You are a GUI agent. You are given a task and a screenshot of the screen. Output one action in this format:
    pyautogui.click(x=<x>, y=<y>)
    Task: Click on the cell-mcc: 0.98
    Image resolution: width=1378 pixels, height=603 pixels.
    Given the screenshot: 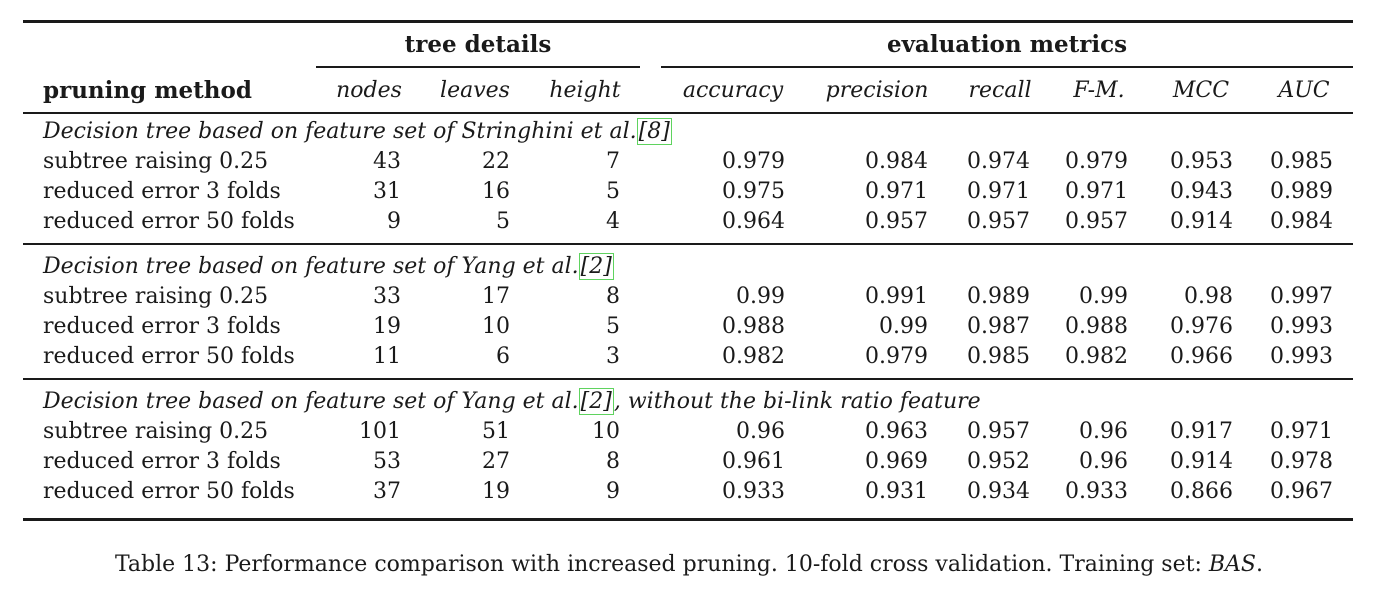 What is the action you would take?
    pyautogui.click(x=1208, y=296)
    